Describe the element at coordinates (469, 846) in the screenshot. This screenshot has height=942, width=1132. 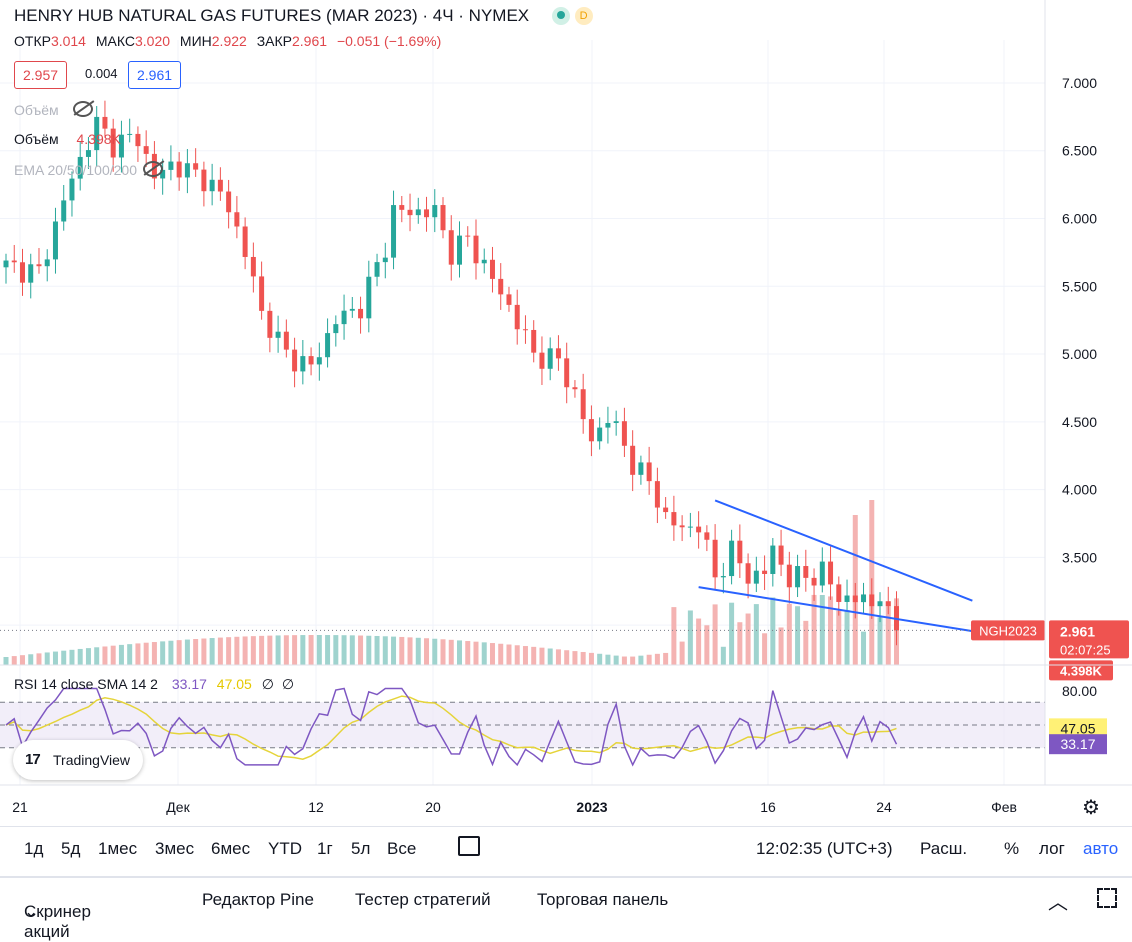
I see `calendar-icon` at that location.